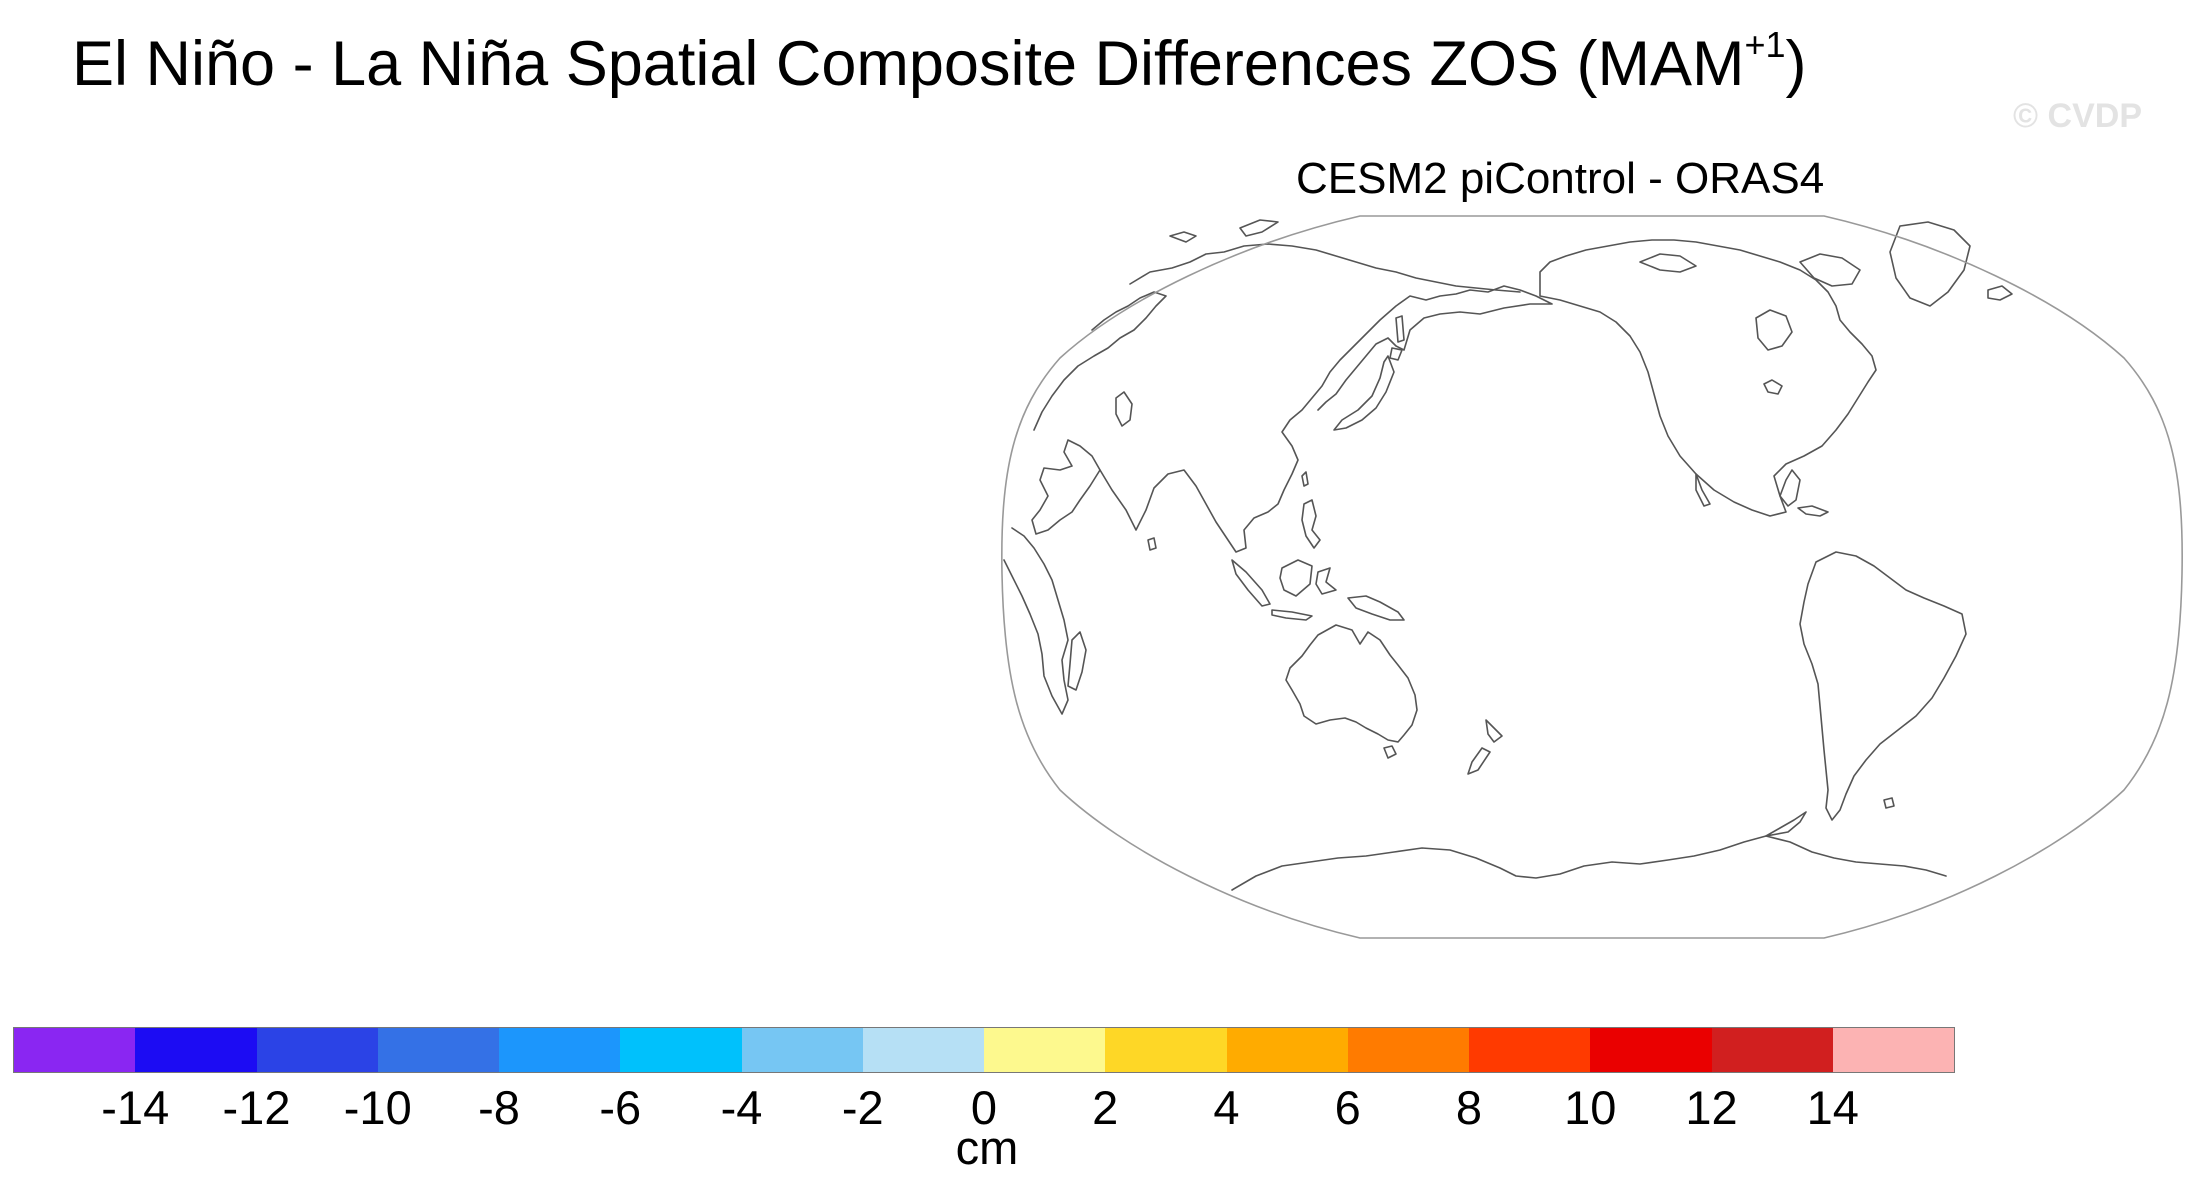 This screenshot has width=2192, height=1194. I want to click on colorbar-tick-label: 12, so click(1711, 1107).